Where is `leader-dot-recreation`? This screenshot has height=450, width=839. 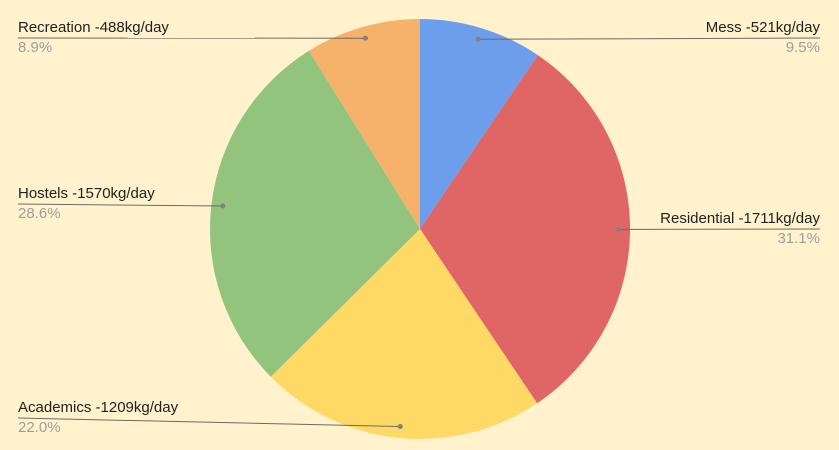
leader-dot-recreation is located at coordinates (365, 38).